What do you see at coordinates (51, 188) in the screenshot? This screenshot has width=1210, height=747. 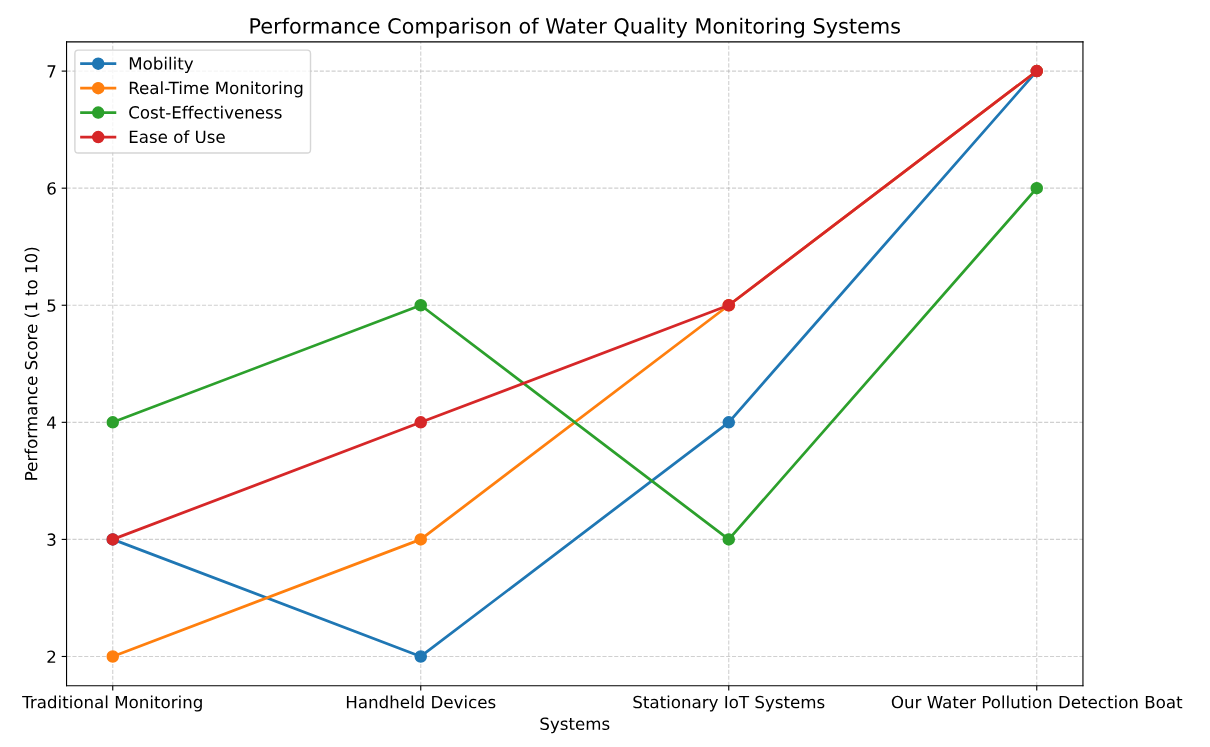 I see `y-tick-label: 6` at bounding box center [51, 188].